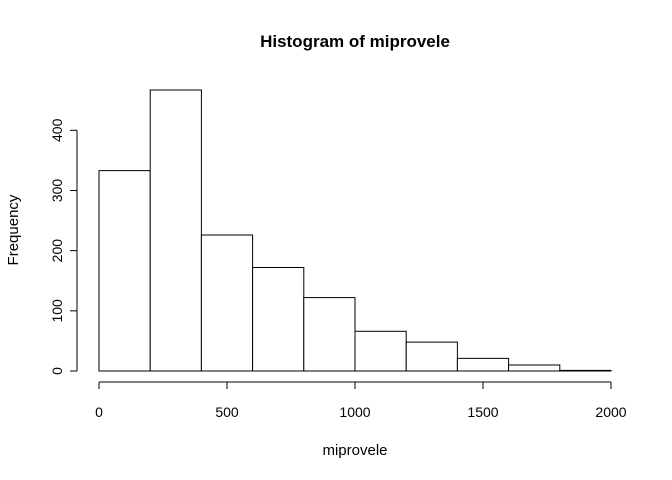 The width and height of the screenshot is (672, 480). What do you see at coordinates (354, 450) in the screenshot?
I see `x-axis-label: miprovele` at bounding box center [354, 450].